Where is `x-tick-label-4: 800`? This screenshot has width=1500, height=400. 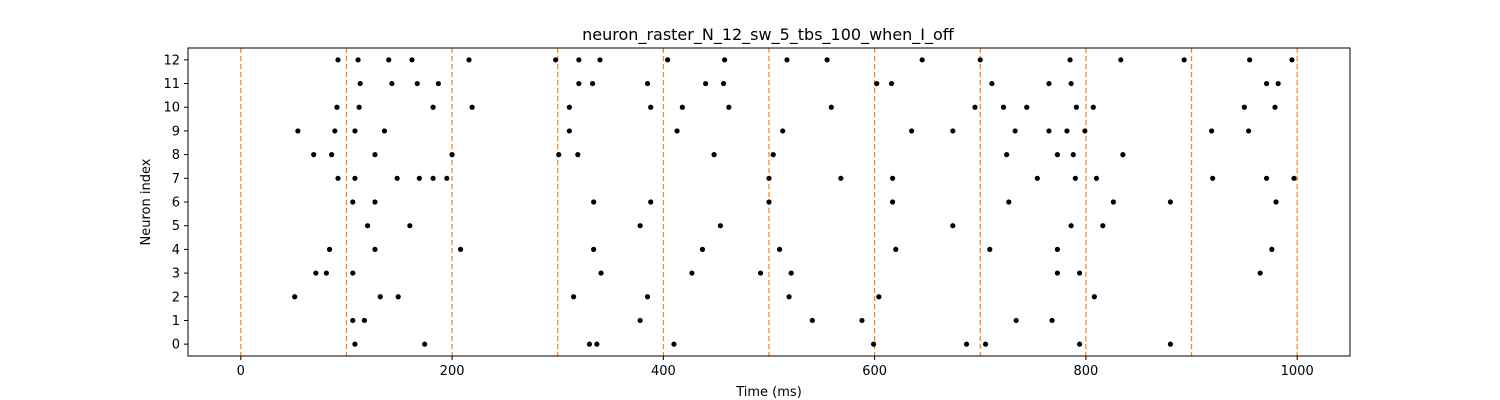 x-tick-label-4: 800 is located at coordinates (1085, 371).